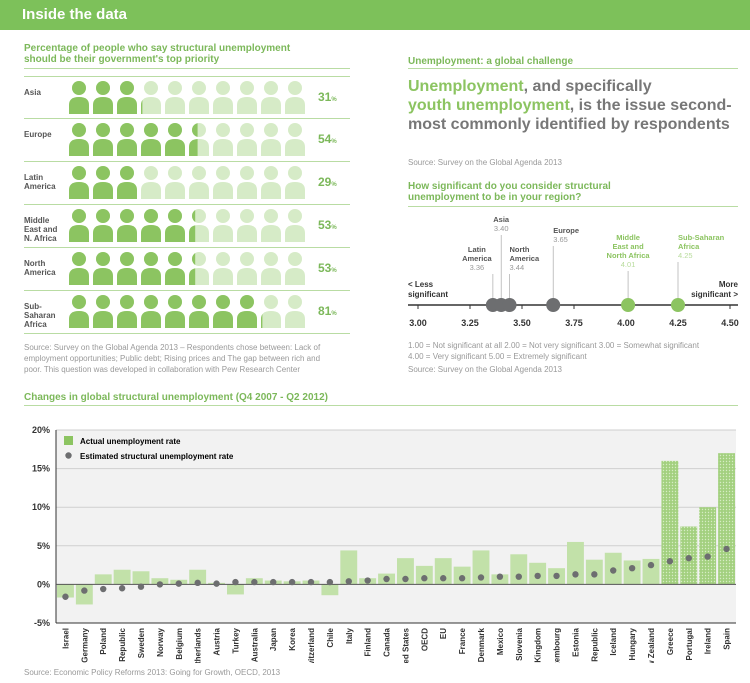 This screenshot has height=683, width=750. Describe the element at coordinates (421, 284) in the screenshot. I see `scale-left-label: < Less` at that location.